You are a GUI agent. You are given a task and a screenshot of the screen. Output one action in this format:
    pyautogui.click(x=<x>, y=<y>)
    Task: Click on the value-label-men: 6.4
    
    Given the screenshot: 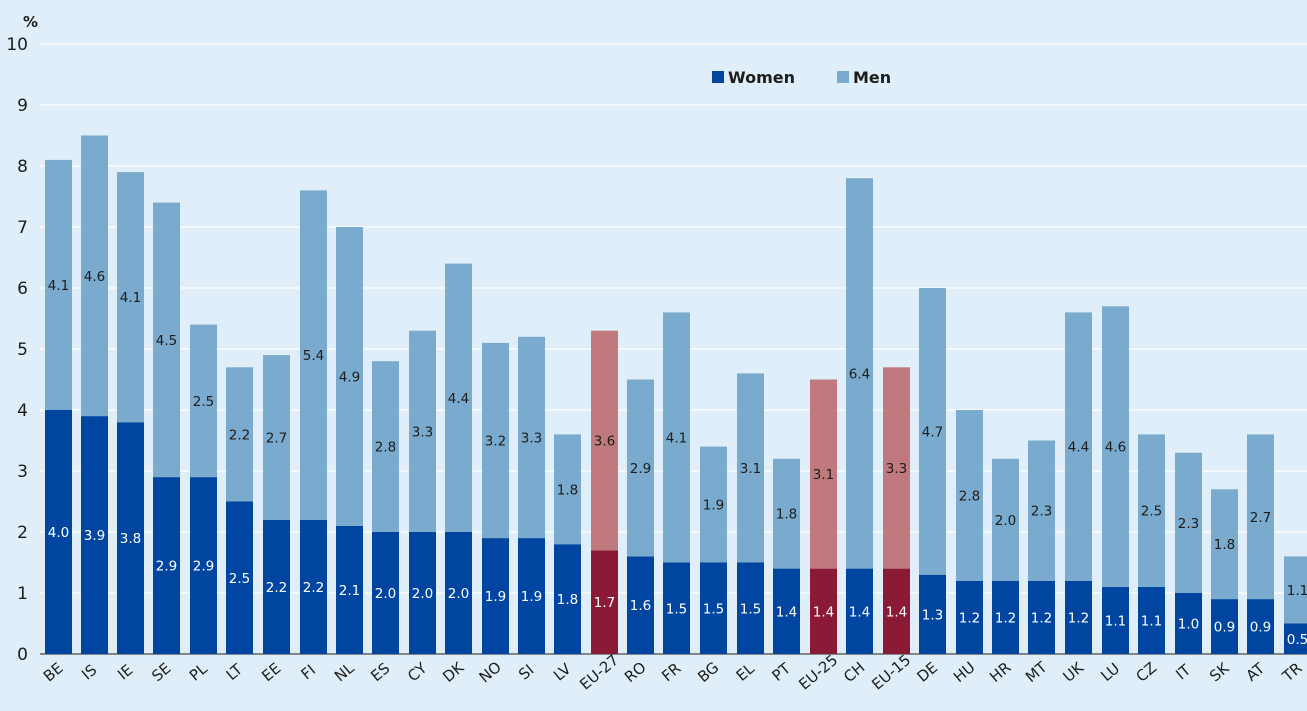 What is the action you would take?
    pyautogui.click(x=859, y=374)
    